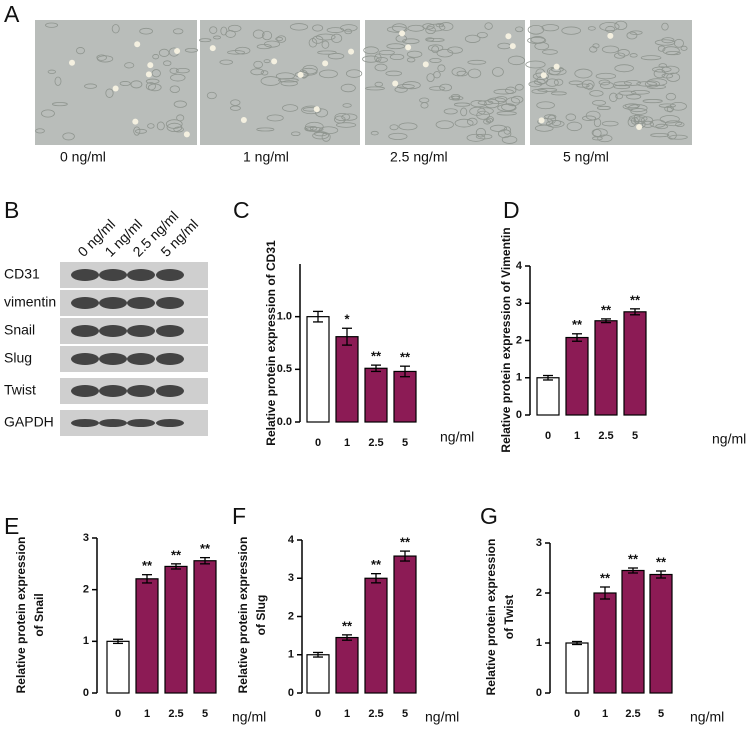  Describe the element at coordinates (22, 274) in the screenshot. I see `band-label: CD31` at that location.